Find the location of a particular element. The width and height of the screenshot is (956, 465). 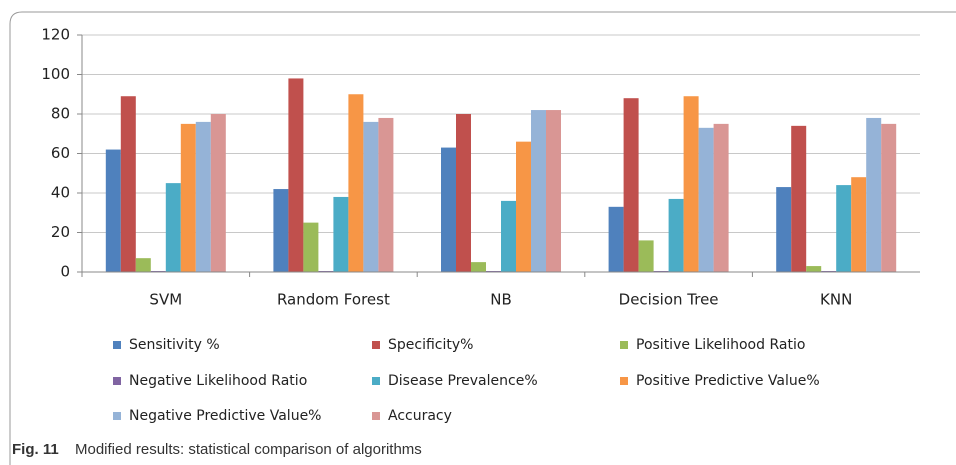

legend-label: Sensitivity % is located at coordinates (174, 345).